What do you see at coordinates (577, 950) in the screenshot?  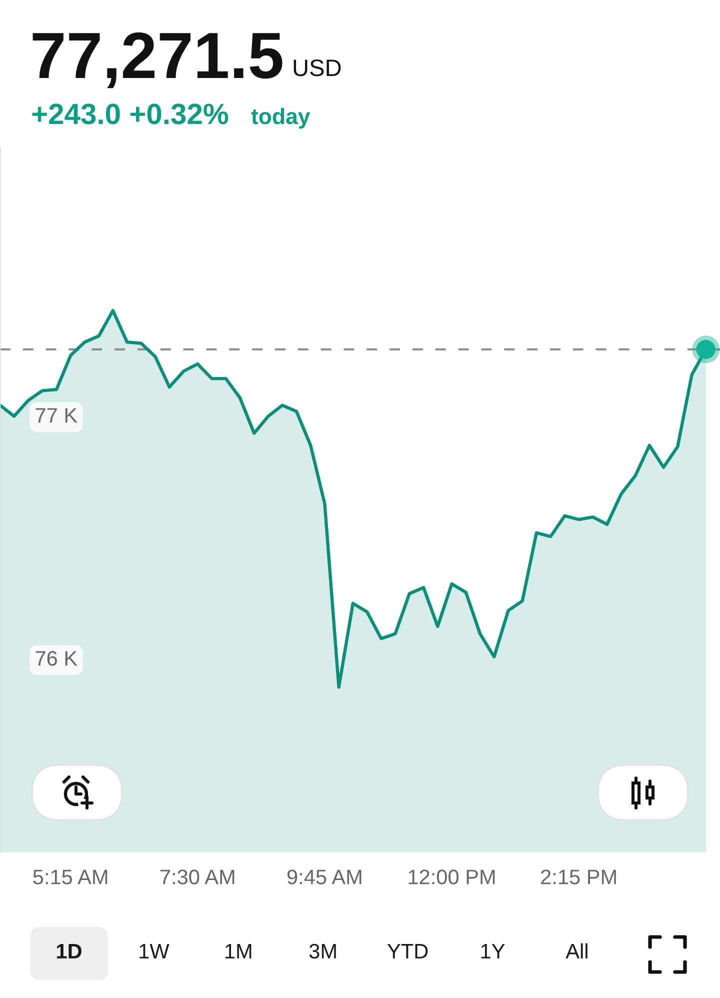 I see `text: All` at bounding box center [577, 950].